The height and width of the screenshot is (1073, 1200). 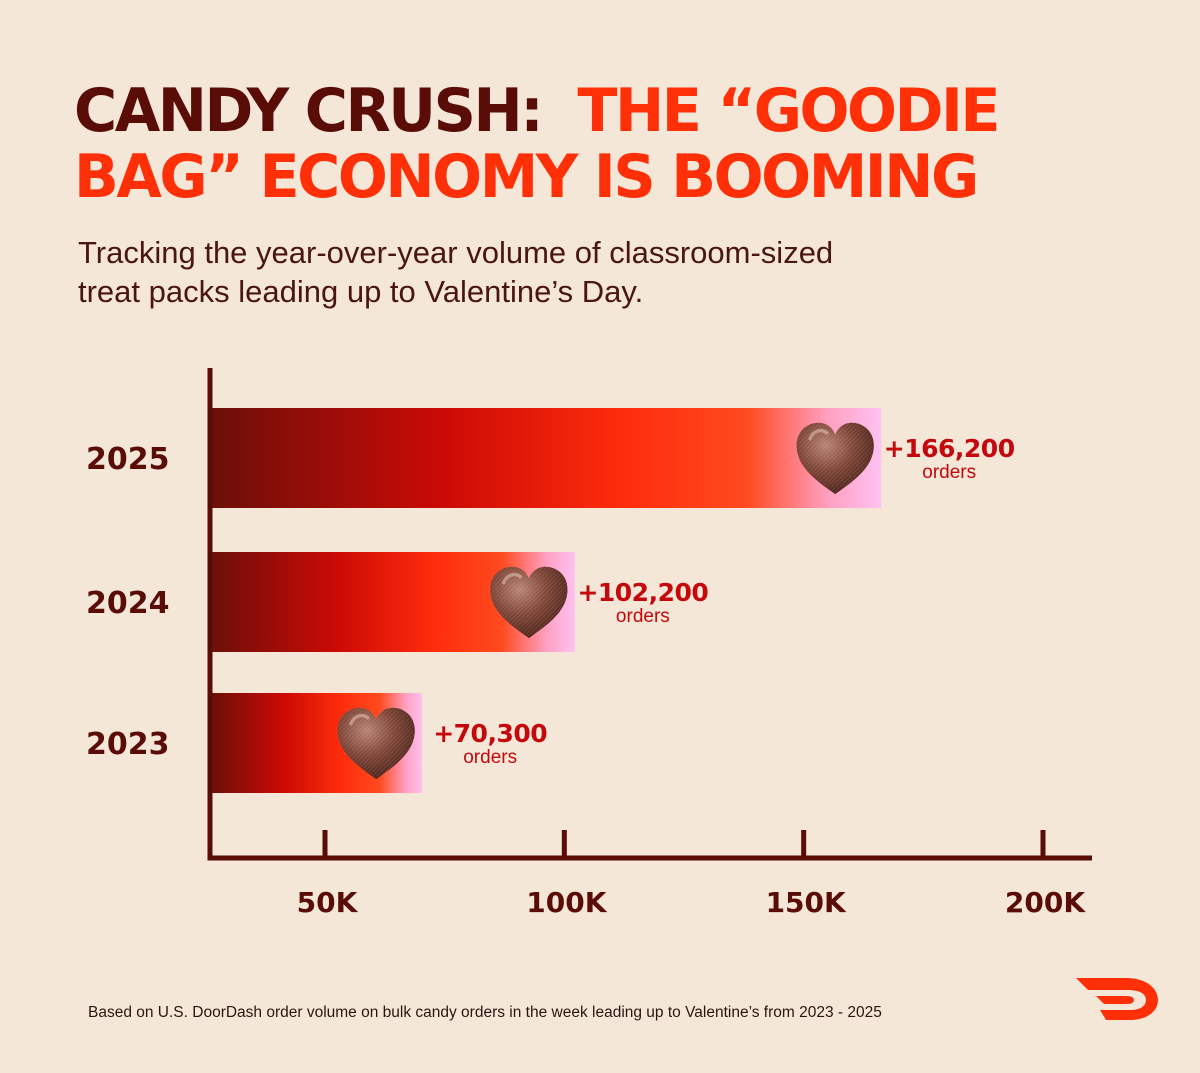 I want to click on category-label-2023: 2023, so click(x=128, y=744).